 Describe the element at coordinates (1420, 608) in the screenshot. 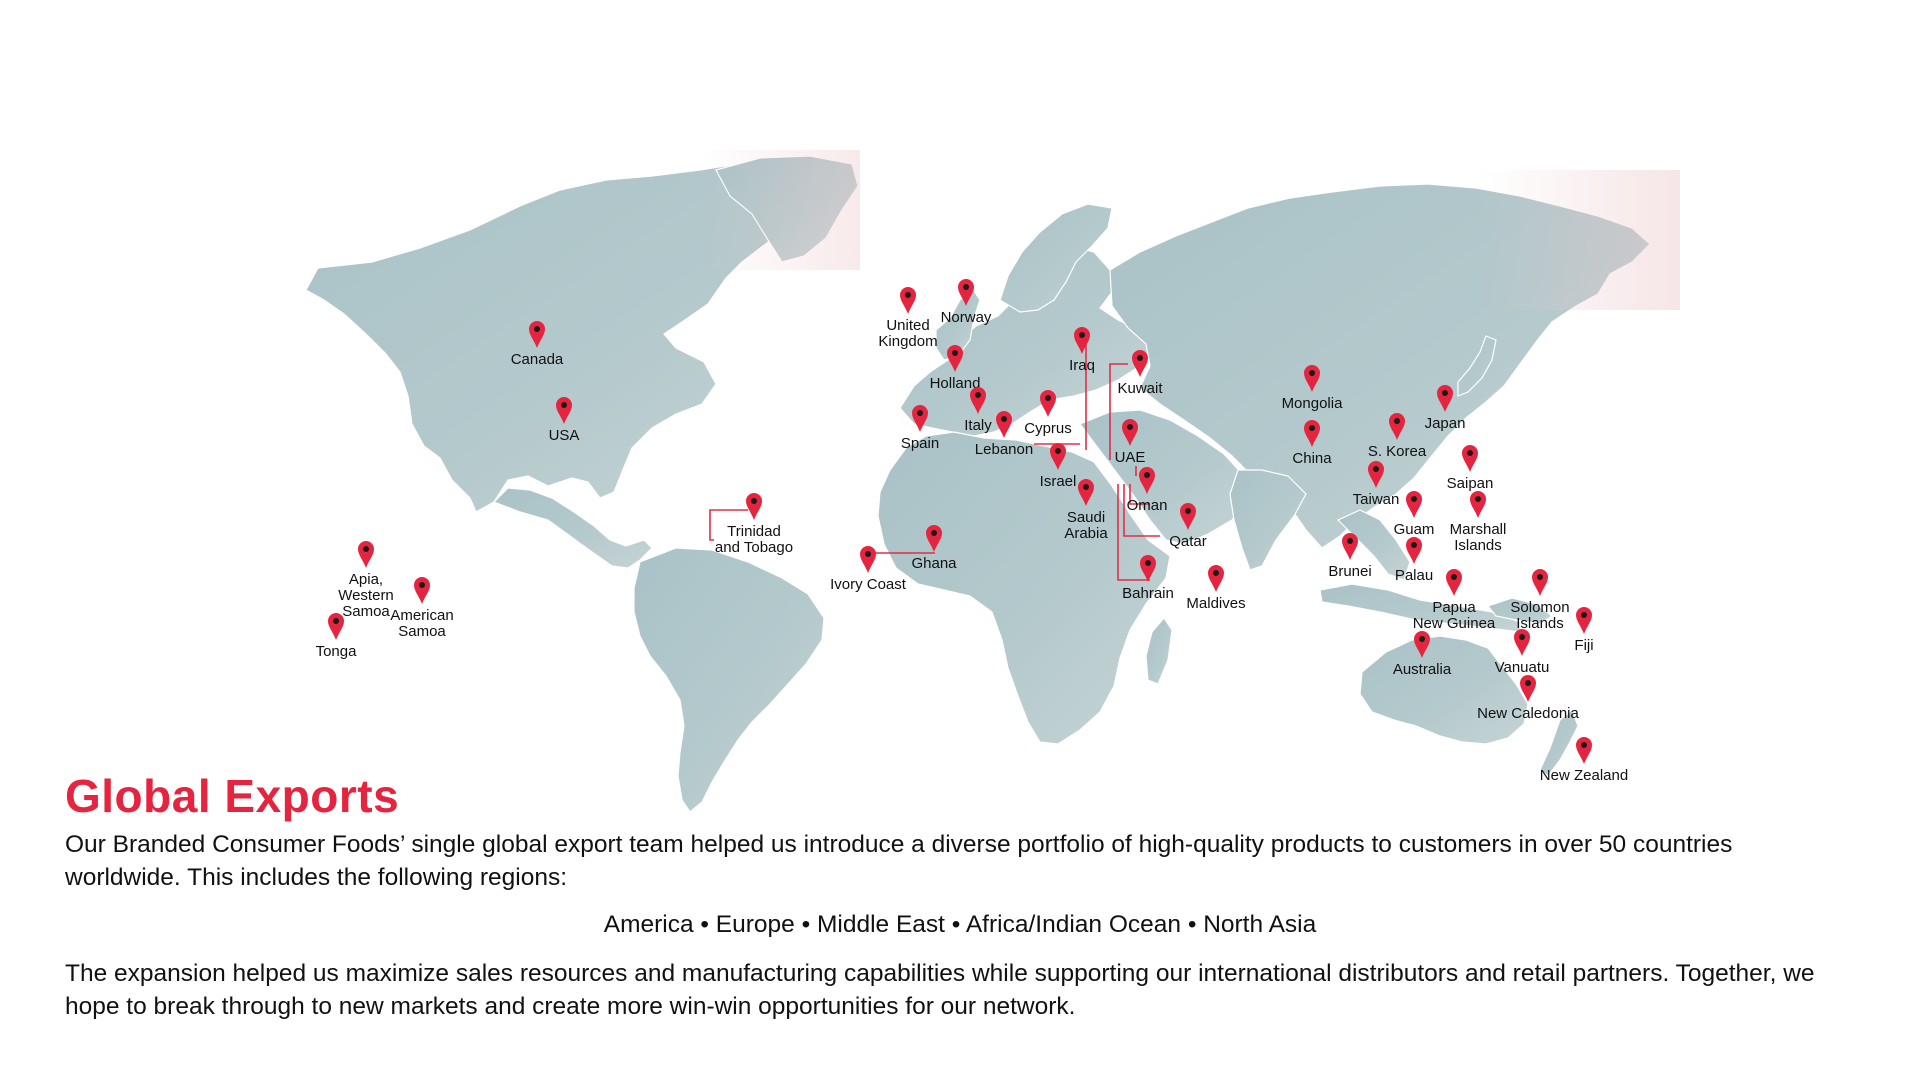

I see `indonesia-shape` at that location.